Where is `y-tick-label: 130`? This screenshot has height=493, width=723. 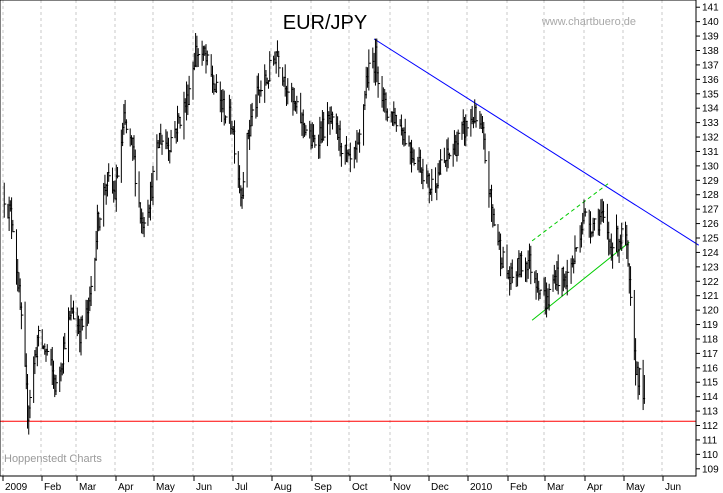
y-tick-label: 130 is located at coordinates (710, 166).